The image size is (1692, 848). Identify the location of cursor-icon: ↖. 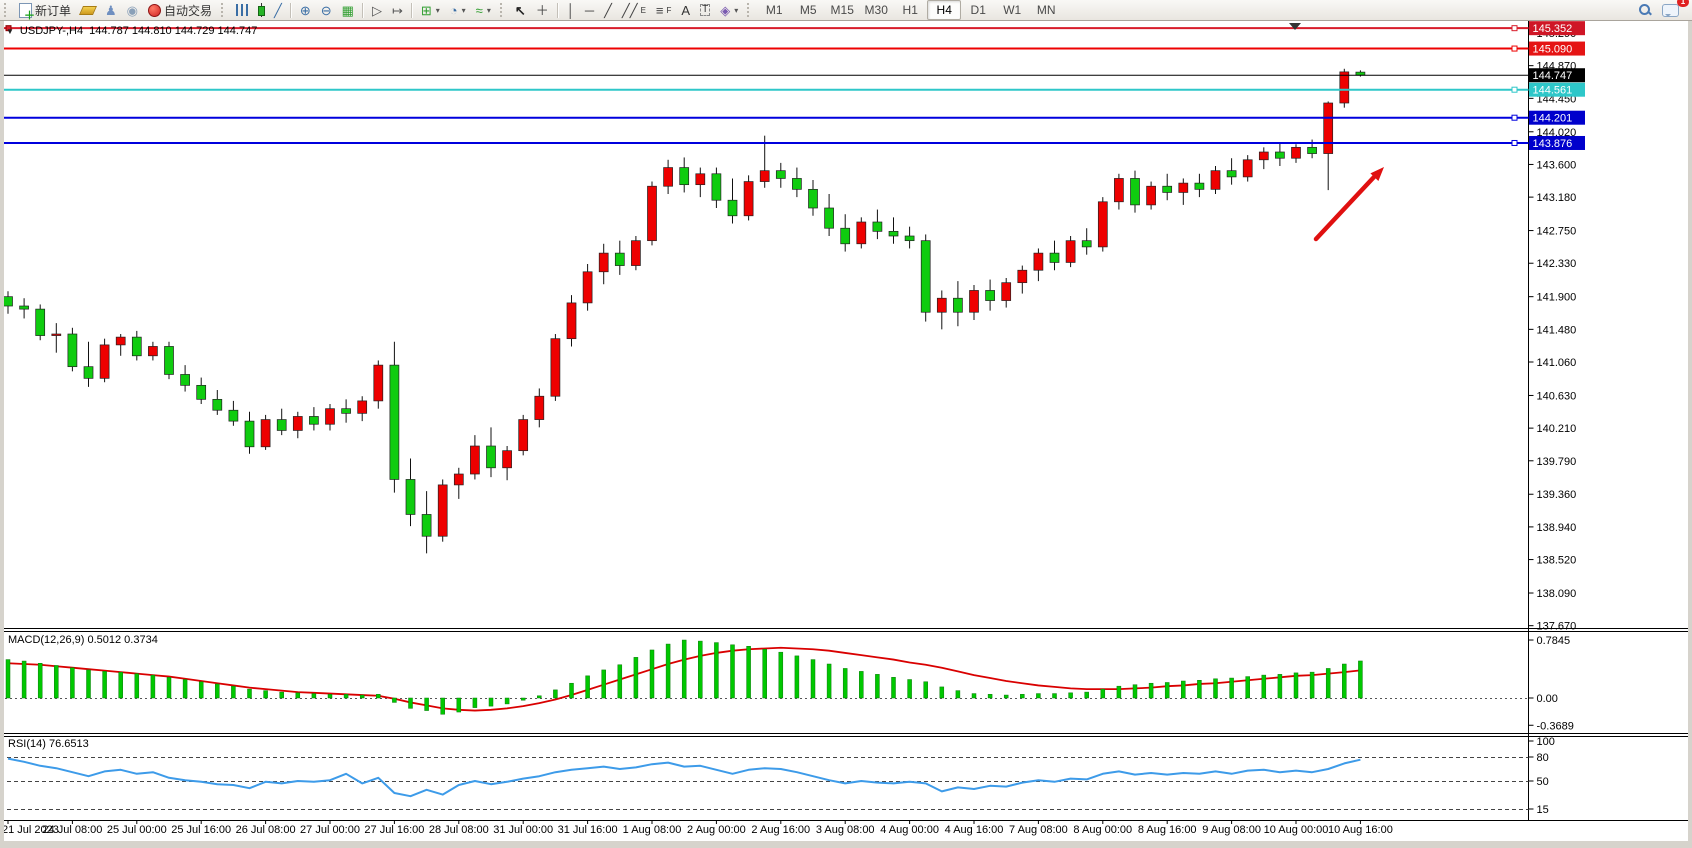
(520, 10).